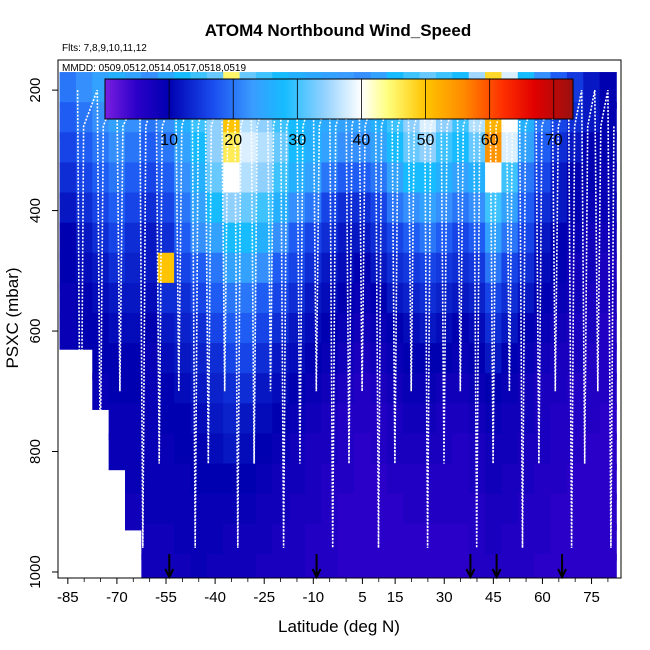 This screenshot has width=650, height=650. Describe the element at coordinates (444, 597) in the screenshot. I see `x-tick-label: 30` at that location.